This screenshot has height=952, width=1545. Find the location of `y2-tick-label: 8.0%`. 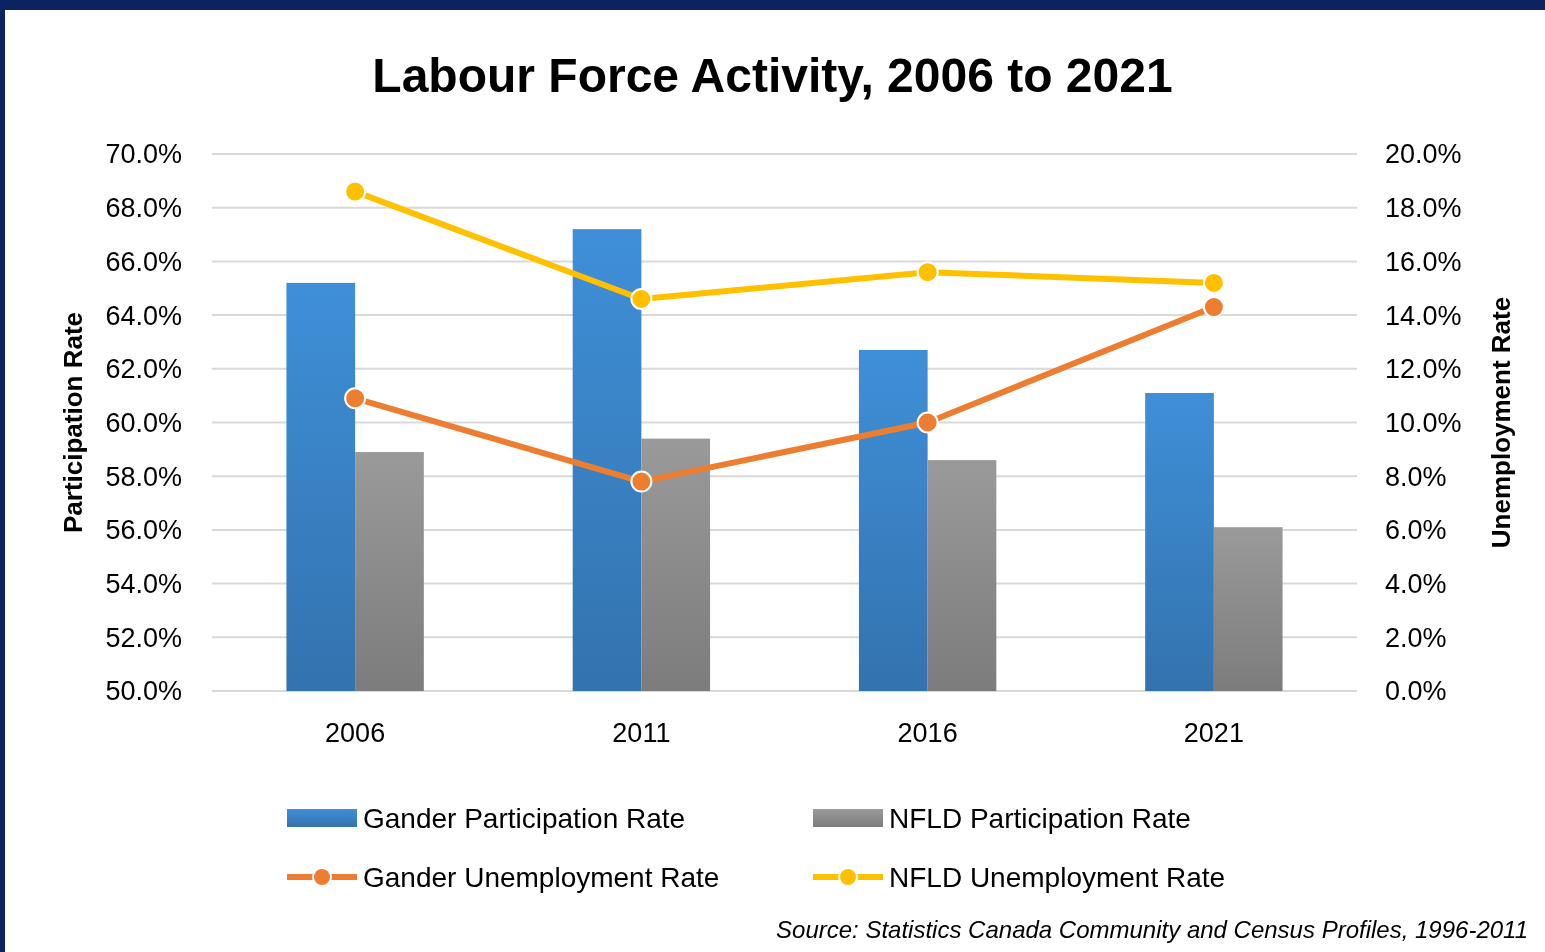

y2-tick-label: 8.0% is located at coordinates (1416, 476).